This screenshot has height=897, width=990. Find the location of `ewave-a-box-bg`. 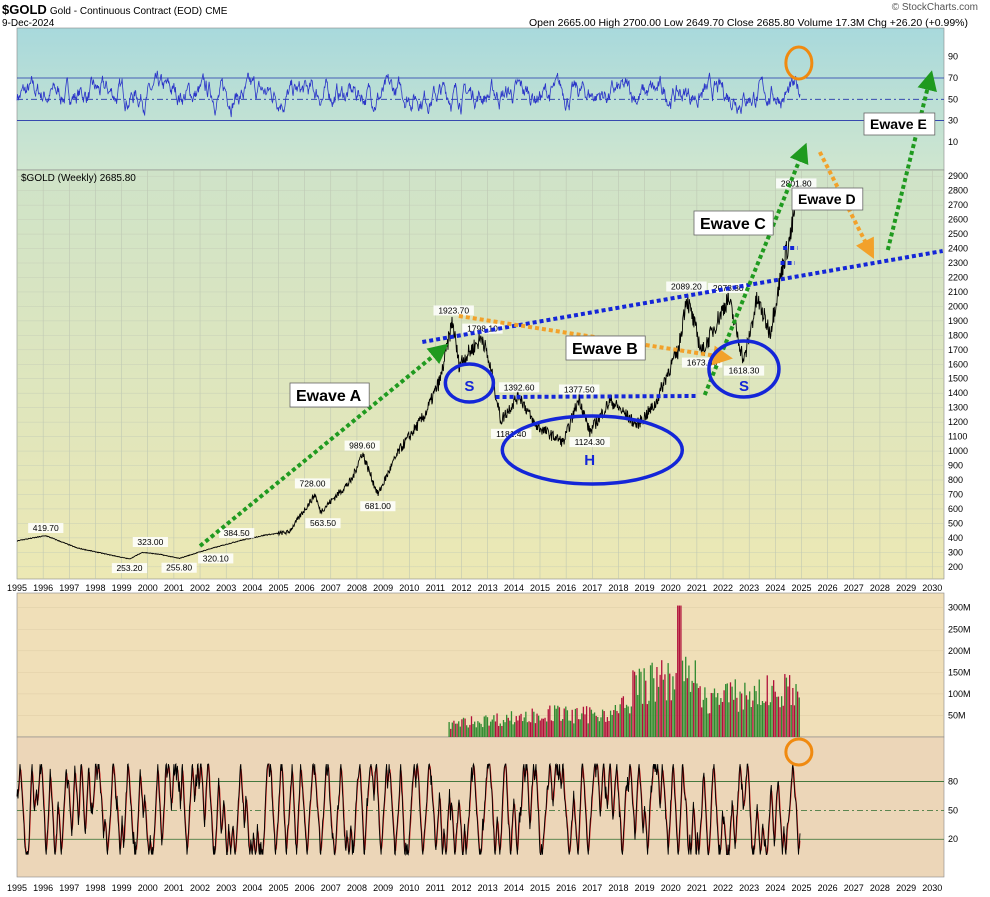

ewave-a-box-bg is located at coordinates (329, 395).